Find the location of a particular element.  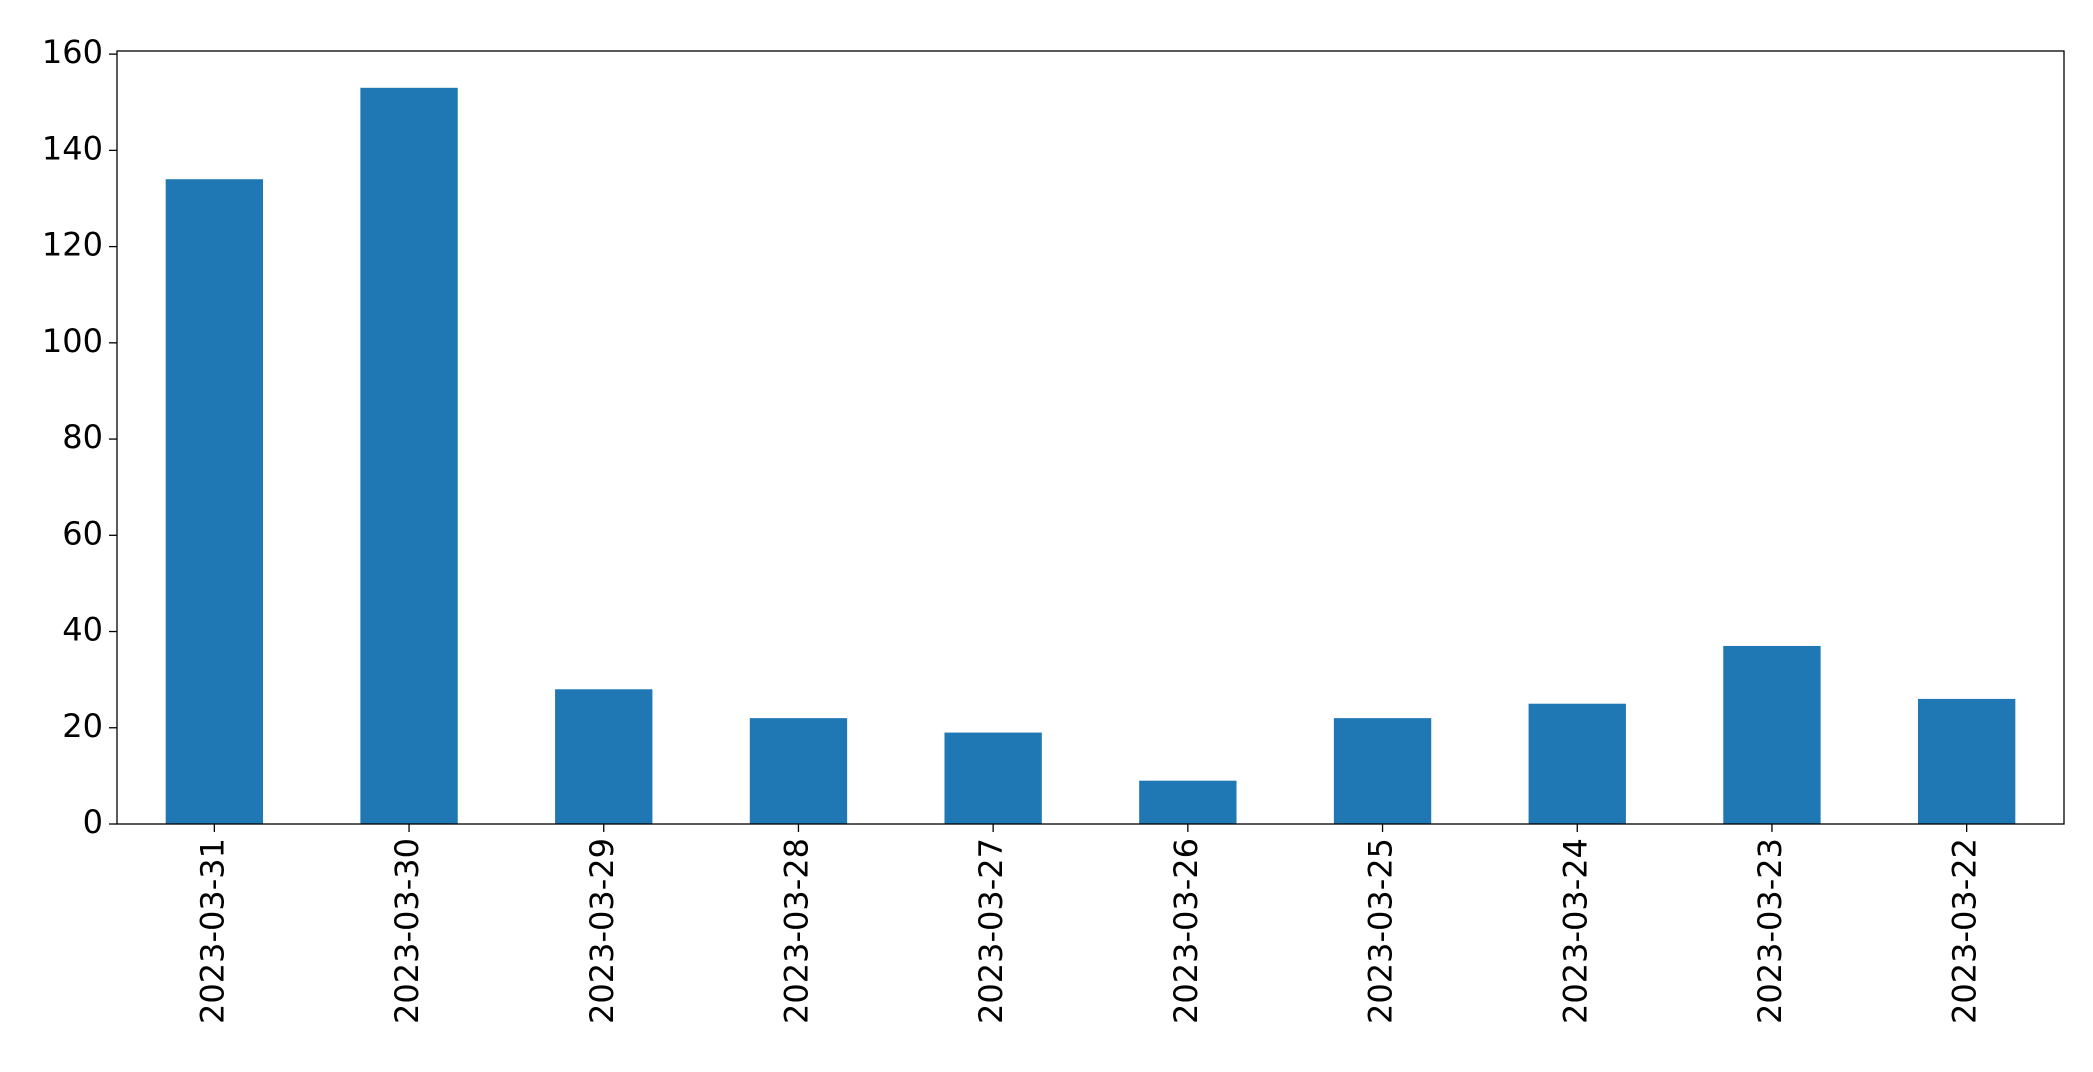

y-tick-label: 0 is located at coordinates (93, 822).